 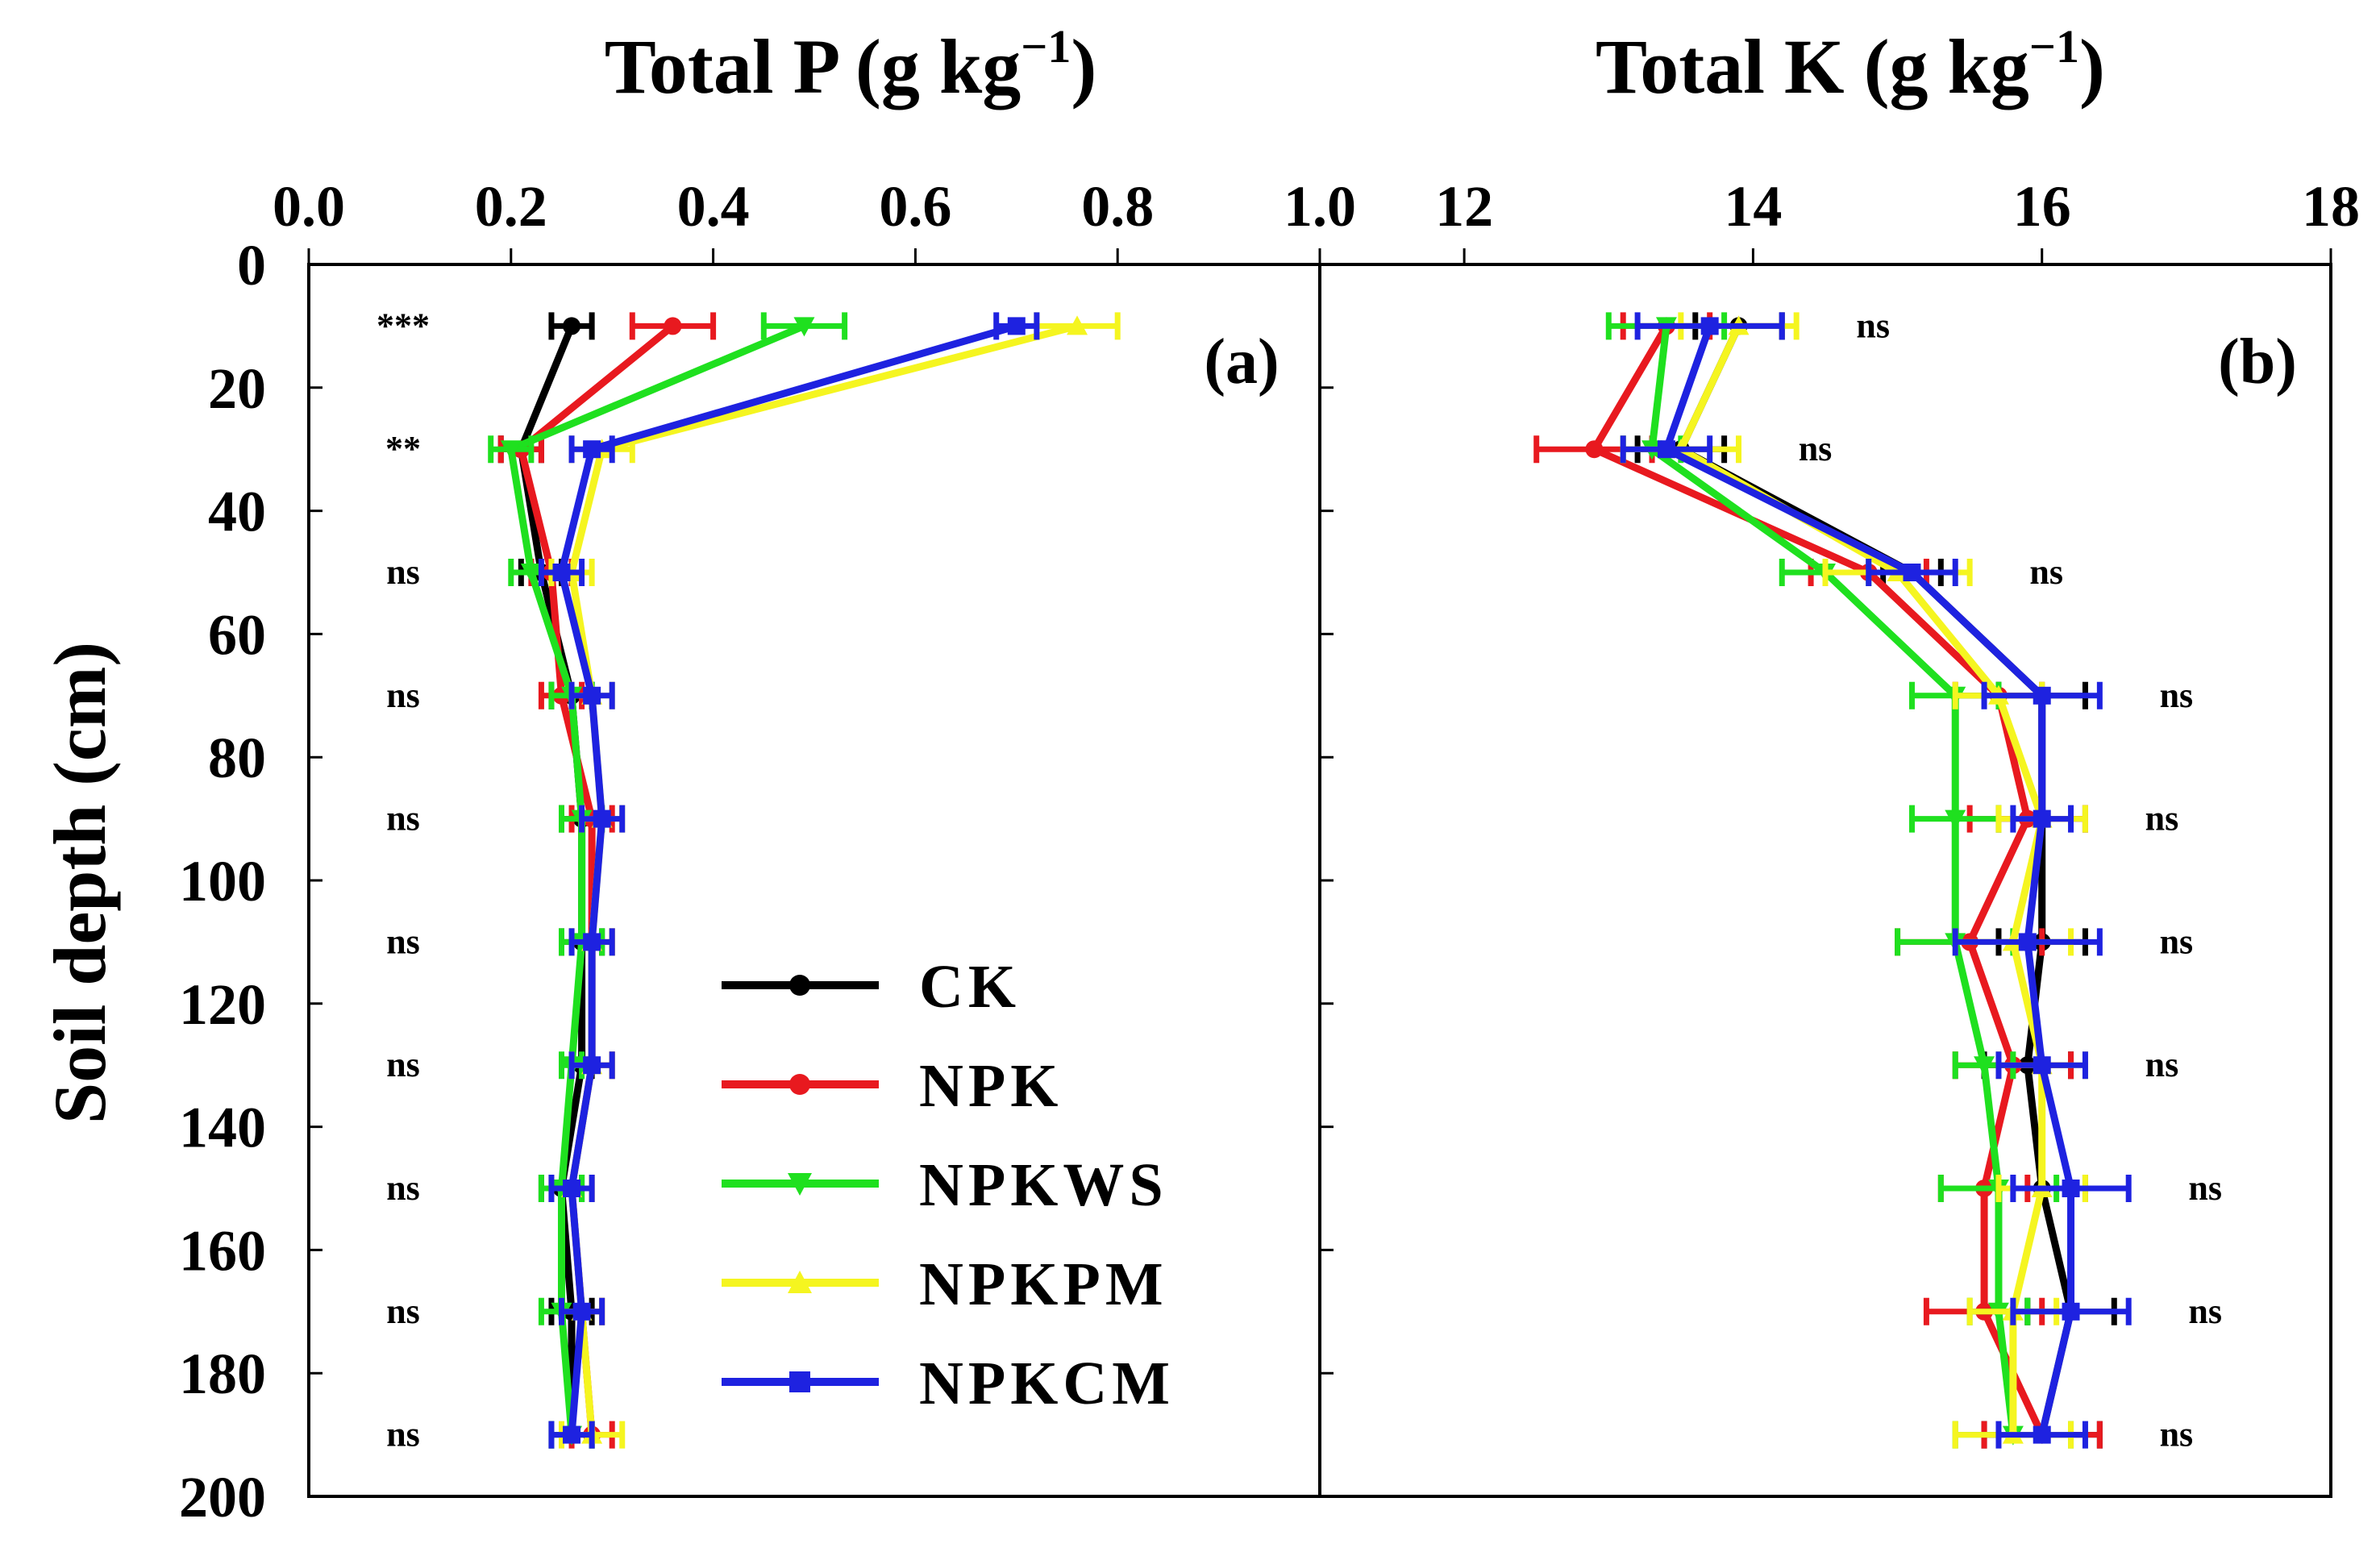 I want to click on legend-label: CK, so click(x=970, y=987).